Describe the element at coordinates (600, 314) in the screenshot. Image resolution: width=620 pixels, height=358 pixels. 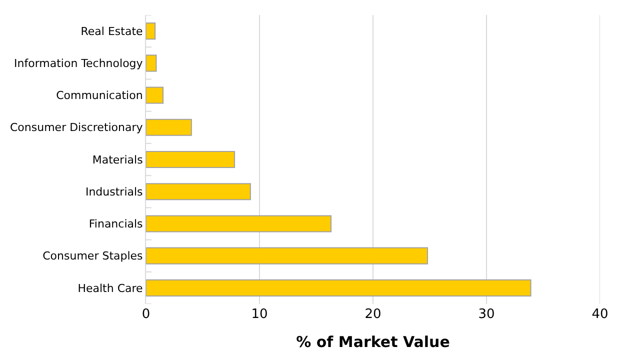
I see `x-tick-label: 40` at that location.